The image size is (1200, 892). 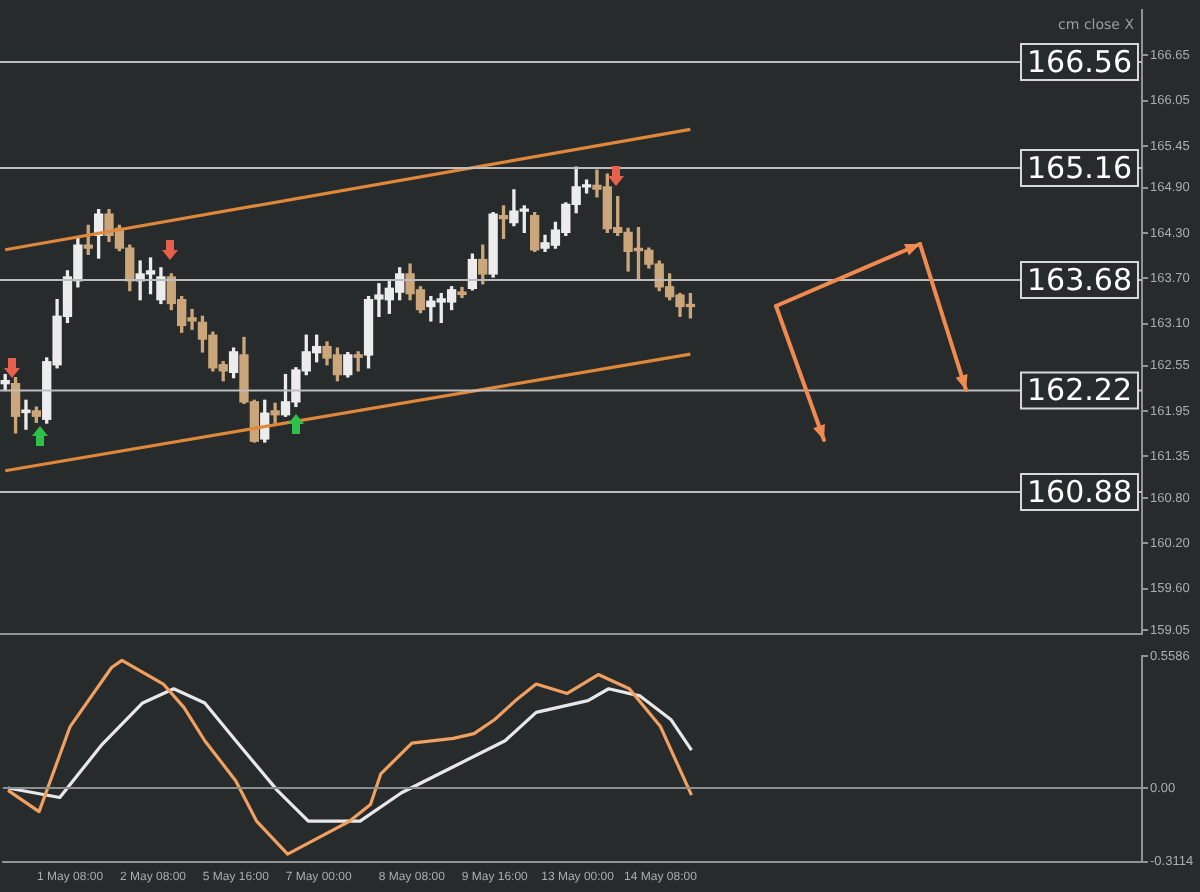 I want to click on ref-line-label: 166.56, so click(x=1080, y=61).